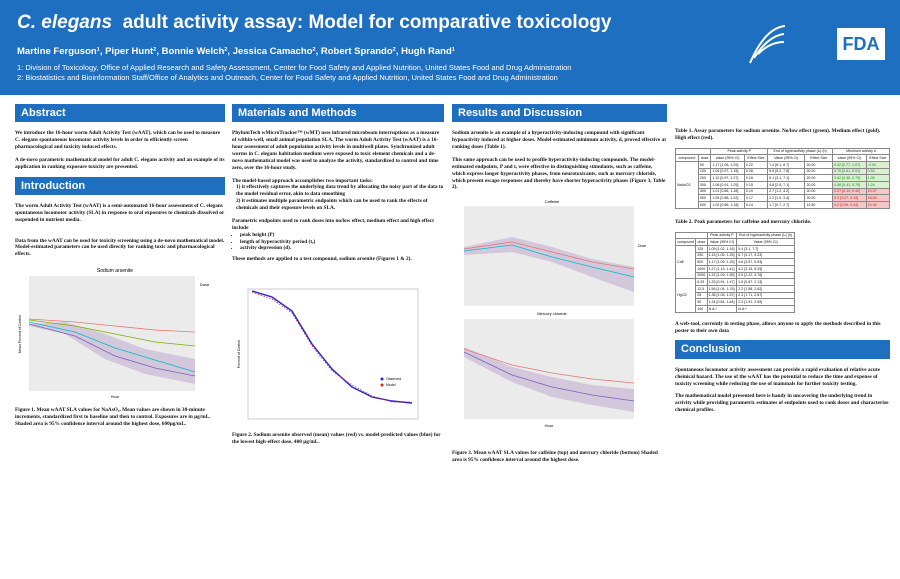 Image resolution: width=900 pixels, height=579 pixels. I want to click on table-cell: 0.19, so click(756, 191).